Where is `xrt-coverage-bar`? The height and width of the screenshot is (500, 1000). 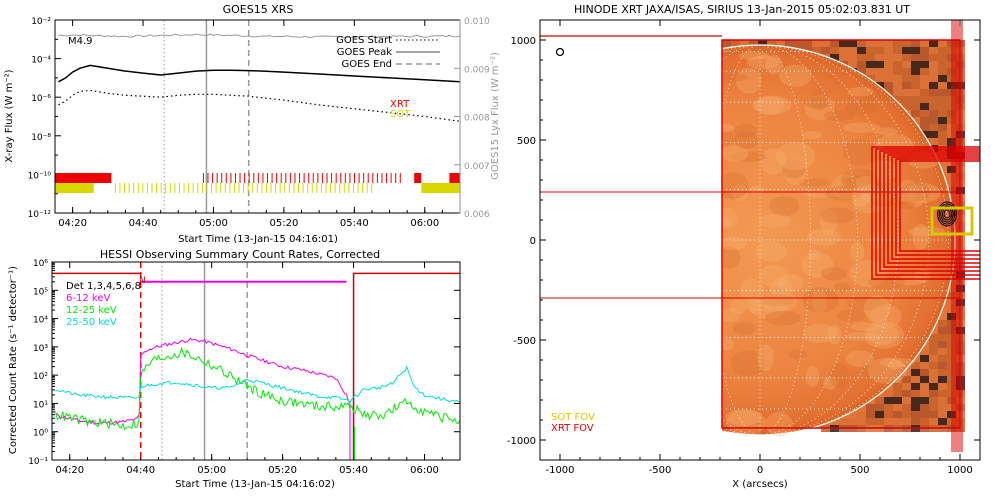 xrt-coverage-bar is located at coordinates (83, 178).